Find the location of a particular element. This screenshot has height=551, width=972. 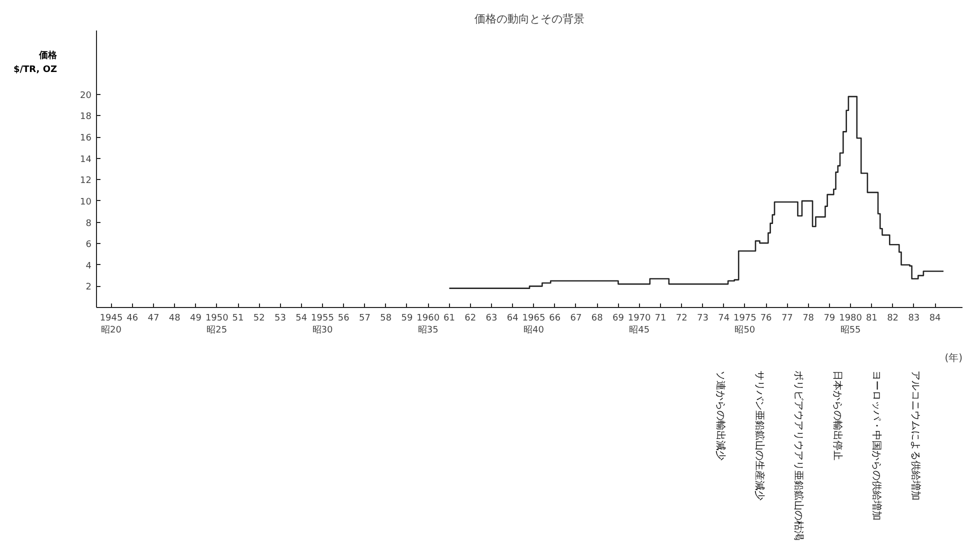

text: 日本からの輸出停止 is located at coordinates (837, 415).